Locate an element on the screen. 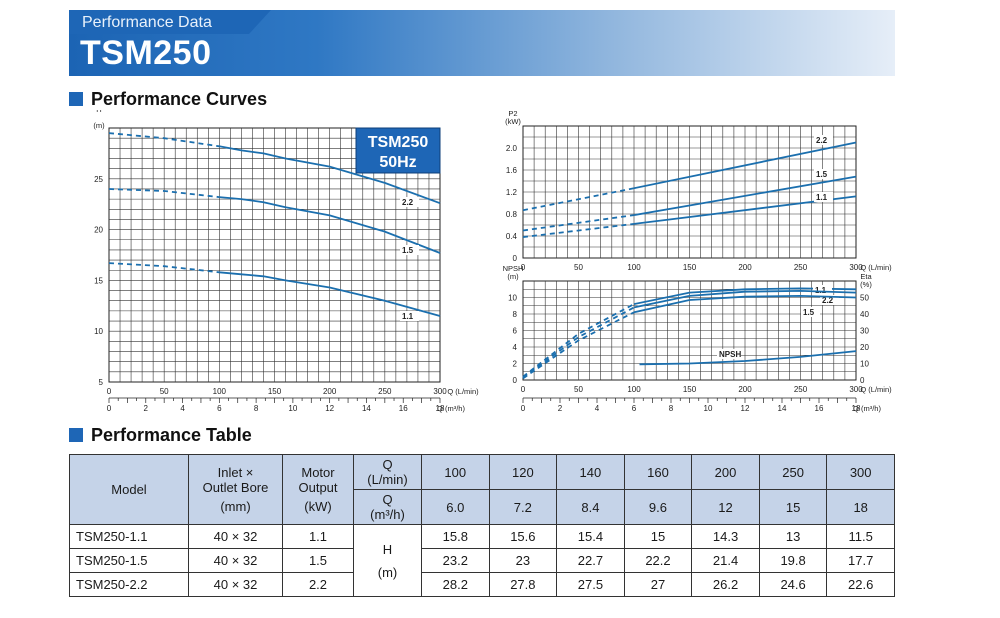  x2-tick-label: 16 is located at coordinates (403, 408).